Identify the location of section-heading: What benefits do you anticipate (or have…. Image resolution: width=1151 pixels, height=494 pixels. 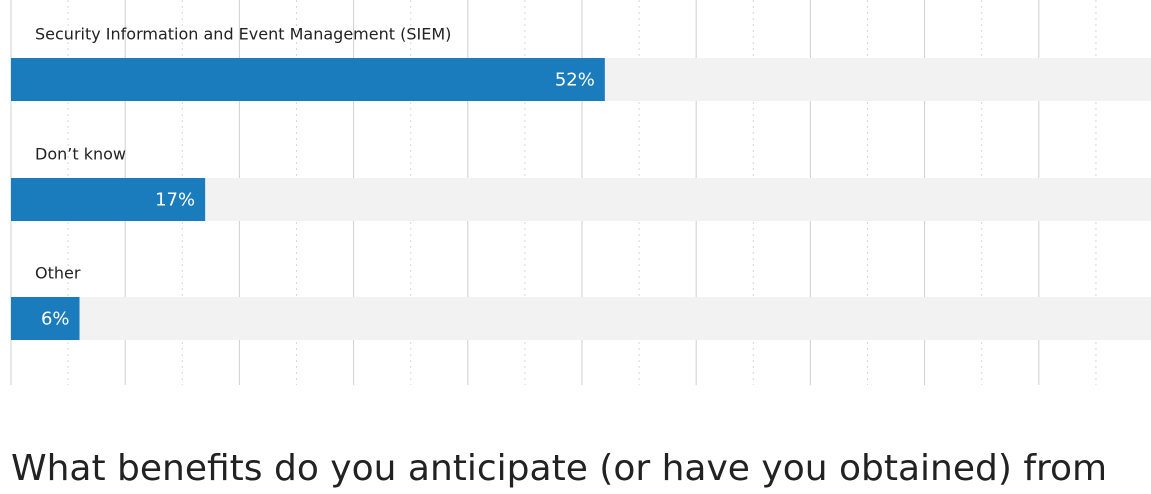
(559, 468).